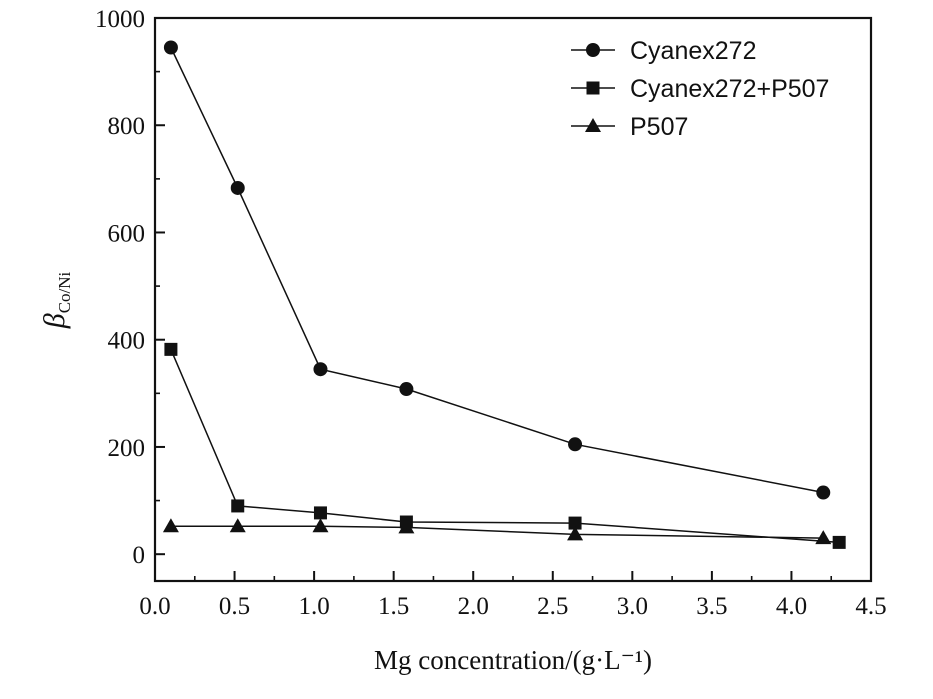 This screenshot has width=933, height=699. Describe the element at coordinates (513, 595) in the screenshot. I see `x-axis-ticks: 0.0 0.5 1.0 1.5 2.0 2.5 3.0 3.5 4.0 4.5` at that location.